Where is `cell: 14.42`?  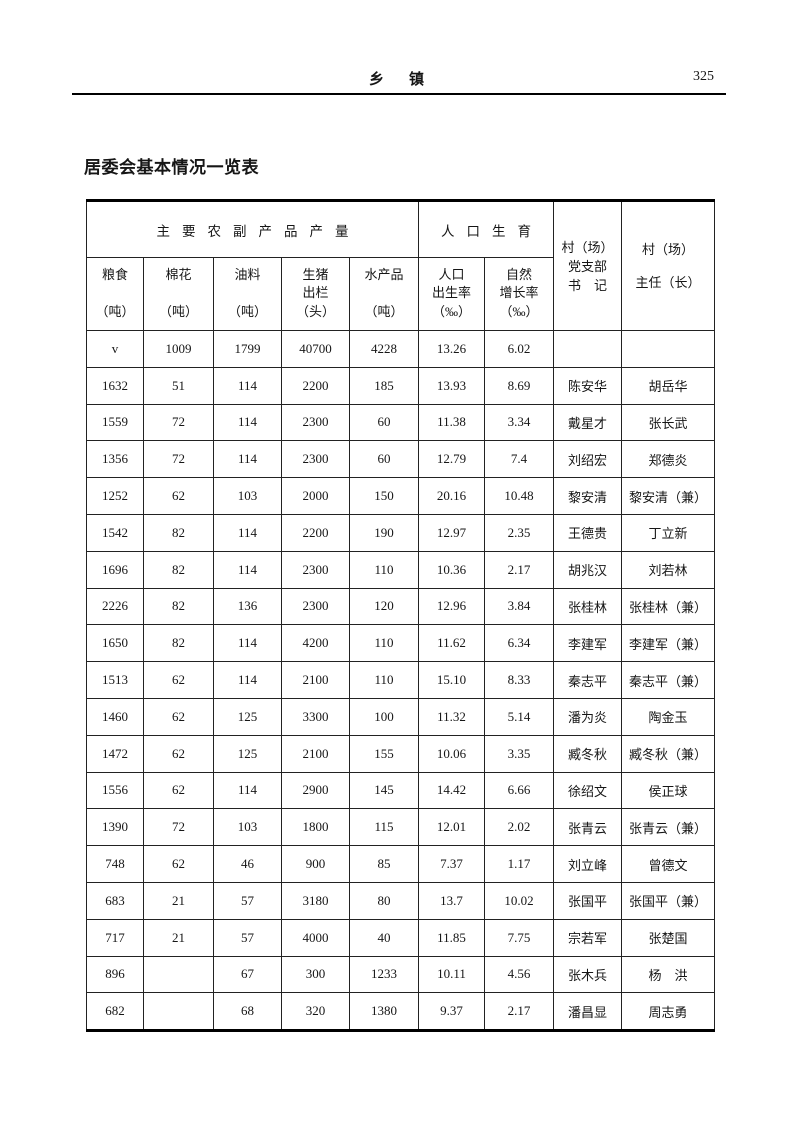
cell: 14.42 is located at coordinates (452, 790).